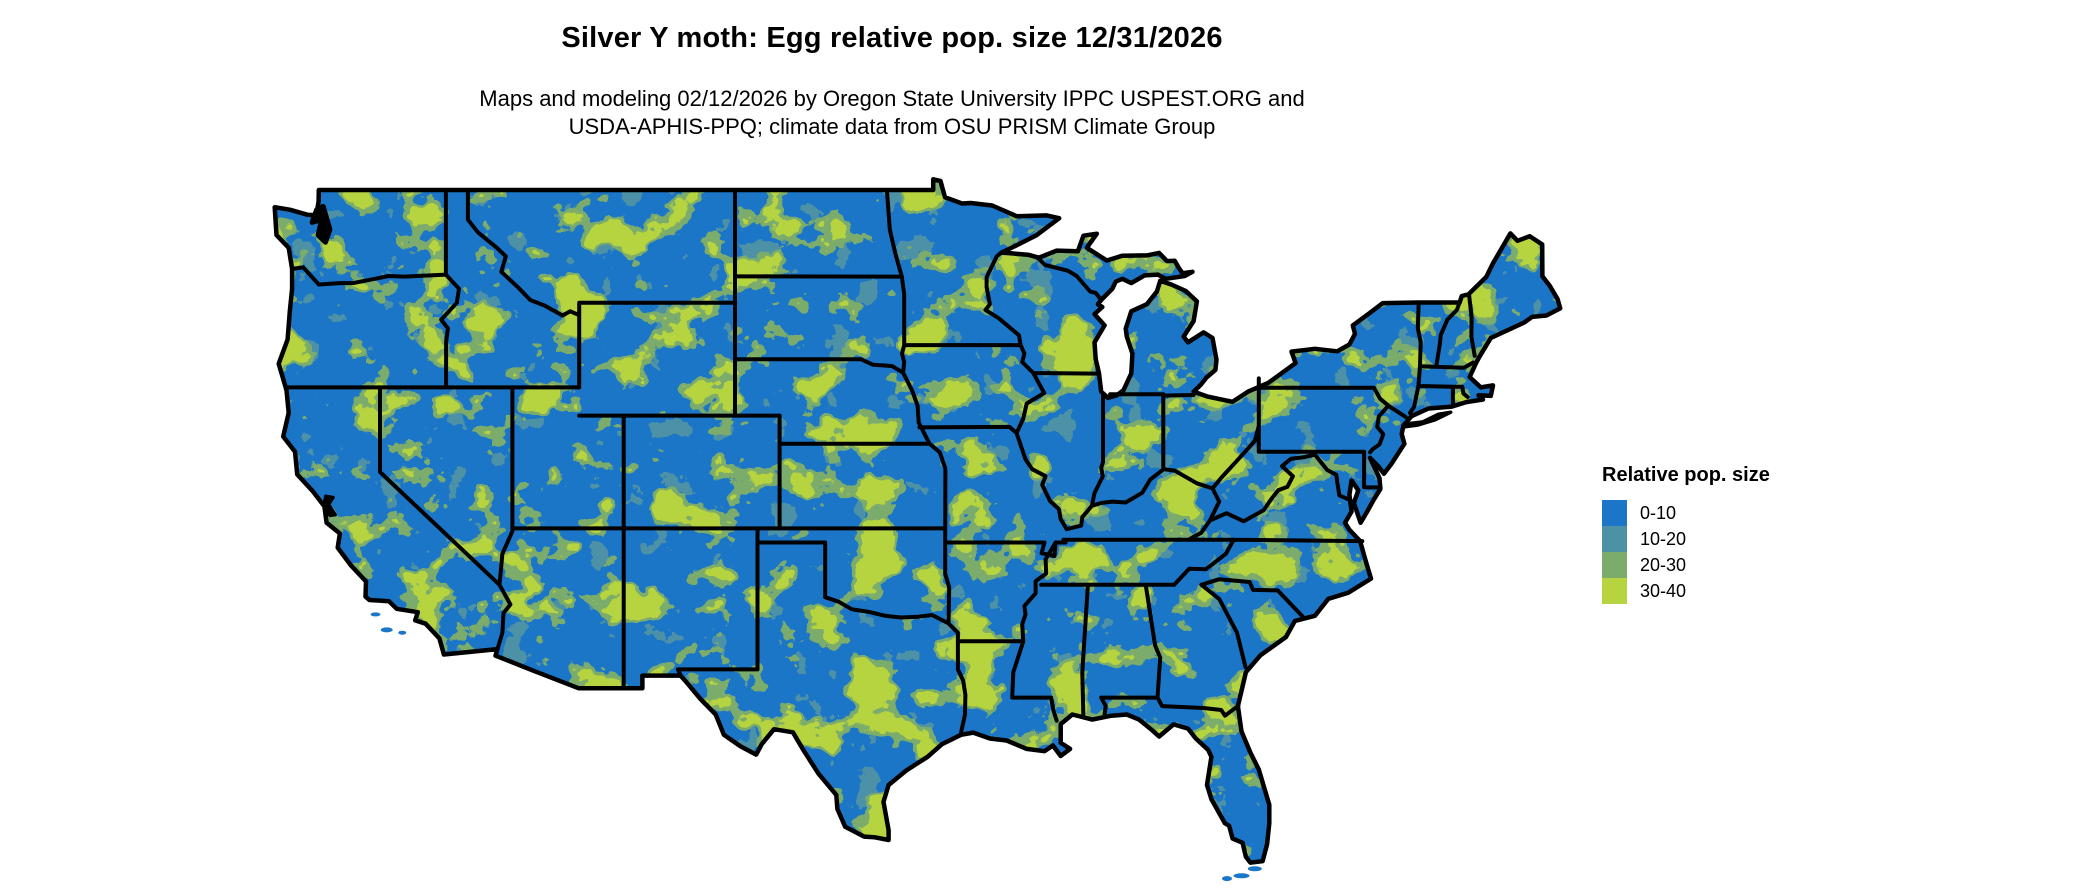  I want to click on legend-item: 30-40, so click(1686, 591).